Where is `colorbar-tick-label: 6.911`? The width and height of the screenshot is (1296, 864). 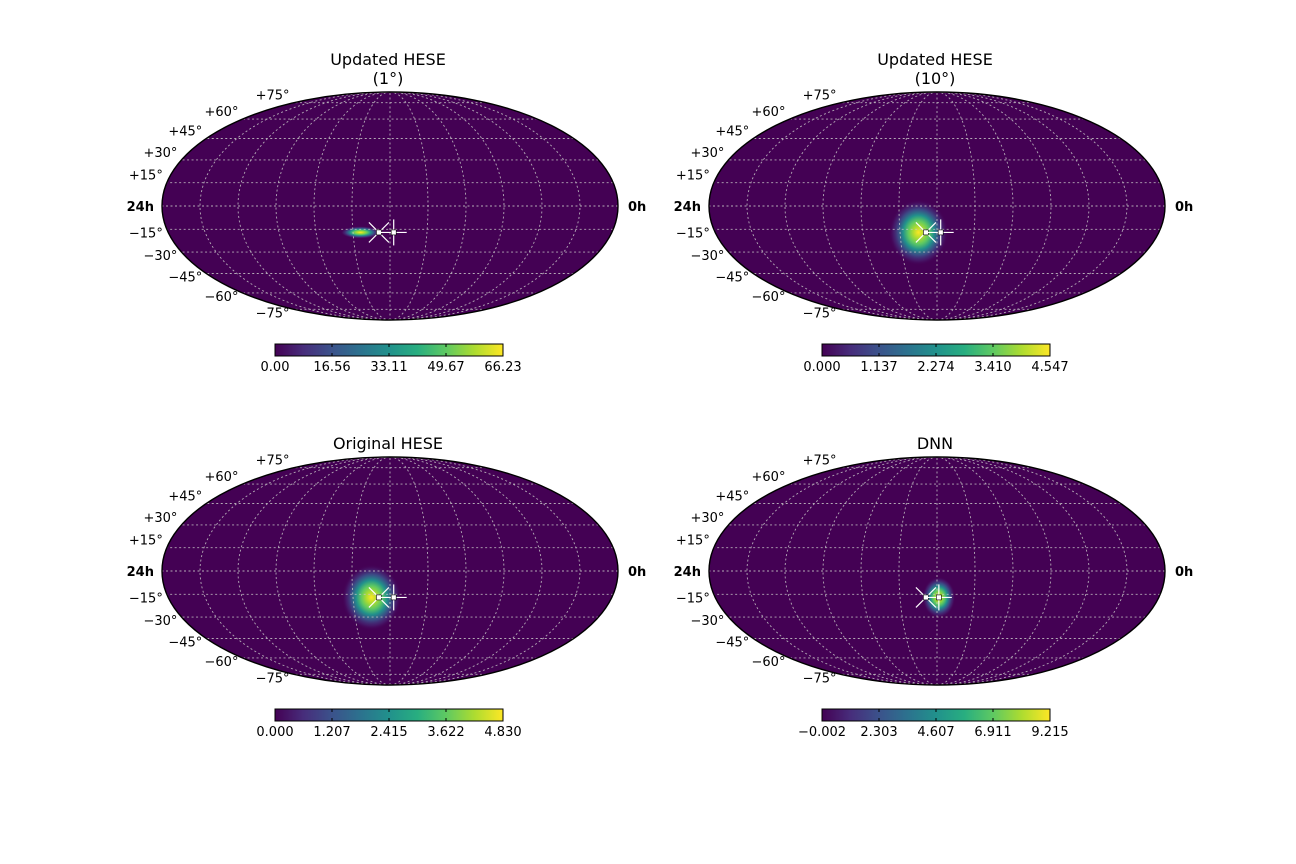 colorbar-tick-label: 6.911 is located at coordinates (992, 732).